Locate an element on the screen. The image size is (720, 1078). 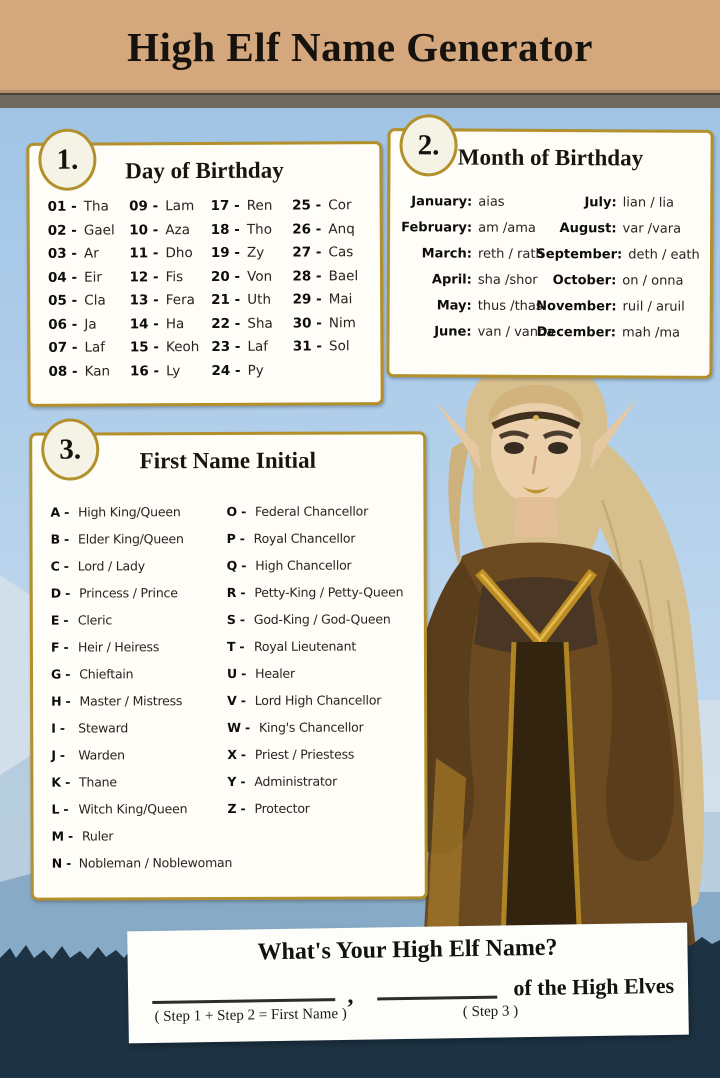
day-entry: 28 Bael is located at coordinates (333, 280).